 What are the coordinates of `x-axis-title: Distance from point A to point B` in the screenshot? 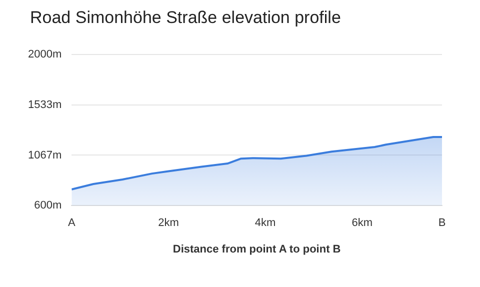 It's located at (256, 249).